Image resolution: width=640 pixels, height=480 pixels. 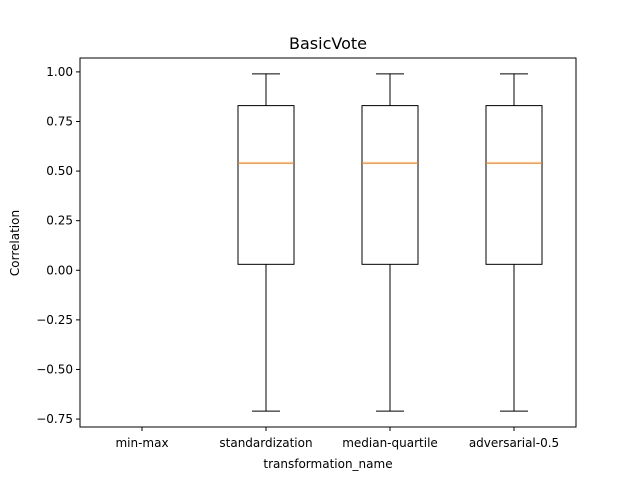 I want to click on y-tick-label: −0.50, so click(x=54, y=369).